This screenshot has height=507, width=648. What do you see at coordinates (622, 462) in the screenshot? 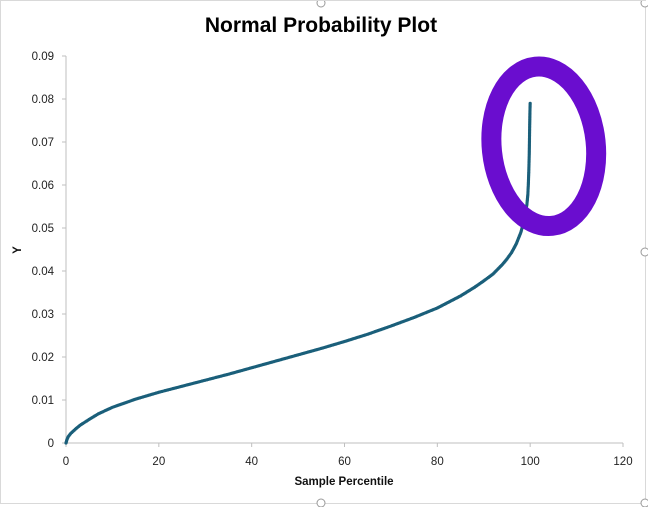
I see `x-tick-label: 120` at bounding box center [622, 462].